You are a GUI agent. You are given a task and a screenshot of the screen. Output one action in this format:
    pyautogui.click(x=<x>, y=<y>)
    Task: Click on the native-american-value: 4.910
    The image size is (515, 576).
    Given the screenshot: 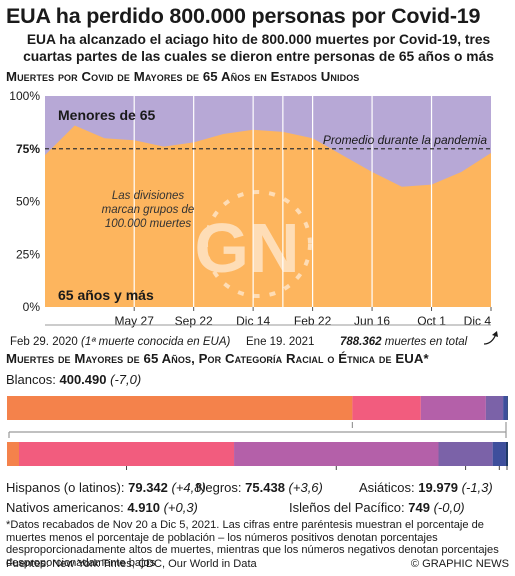 What is the action you would take?
    pyautogui.click(x=143, y=507)
    